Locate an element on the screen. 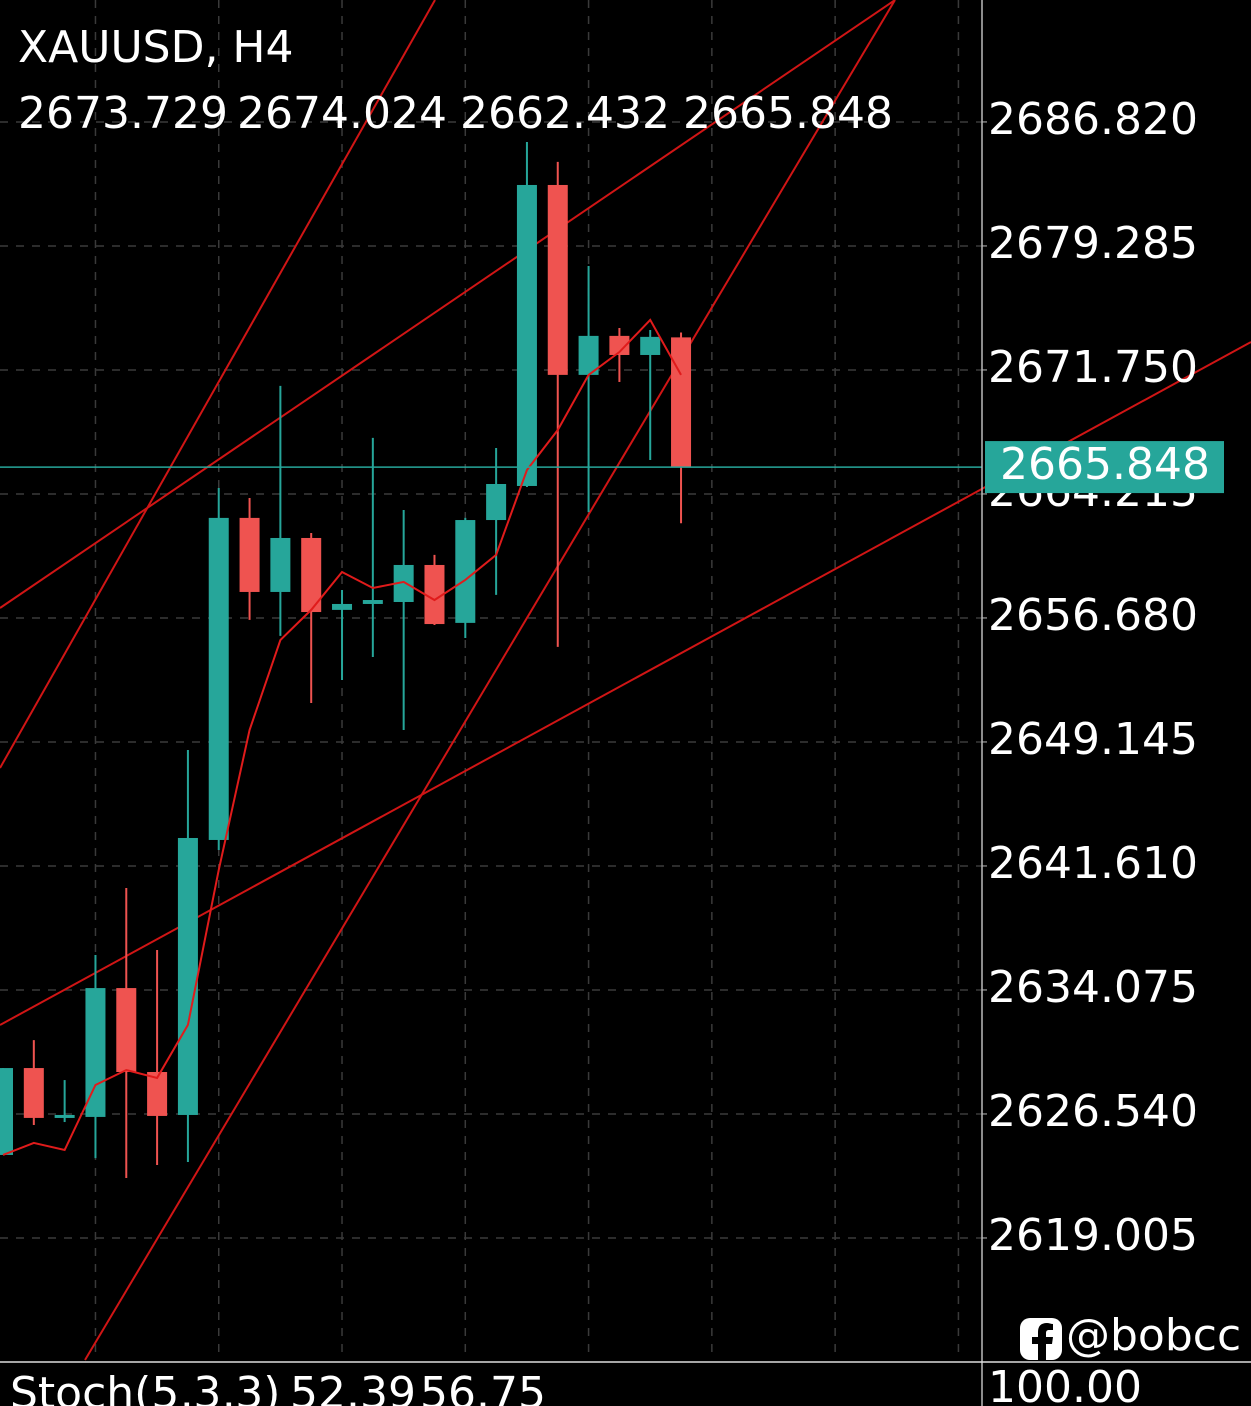 The height and width of the screenshot is (1406, 1251). indicator-tick-label: 100.00 is located at coordinates (1065, 1384).